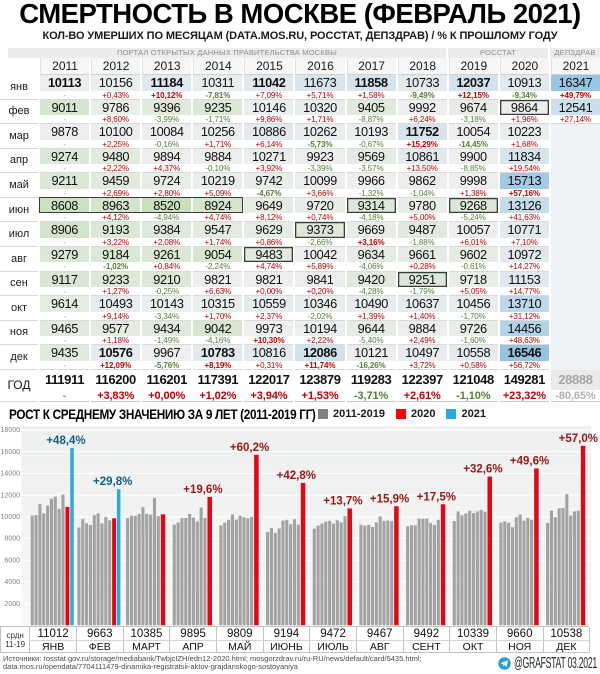 The image size is (600, 674). Describe the element at coordinates (482, 470) in the screenshot. I see `svg-text: +32,6%` at that location.